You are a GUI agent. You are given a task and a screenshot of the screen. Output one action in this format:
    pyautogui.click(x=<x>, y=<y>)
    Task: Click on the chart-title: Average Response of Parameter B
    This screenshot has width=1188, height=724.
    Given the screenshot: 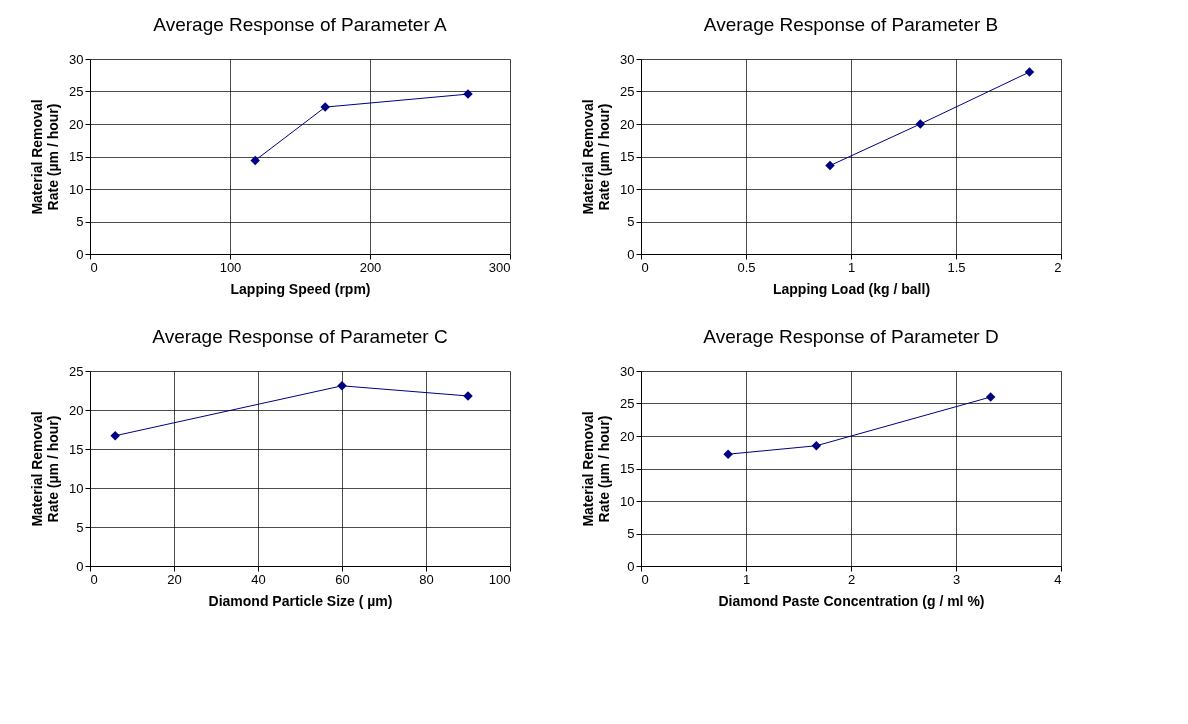 What is the action you would take?
    pyautogui.click(x=851, y=24)
    